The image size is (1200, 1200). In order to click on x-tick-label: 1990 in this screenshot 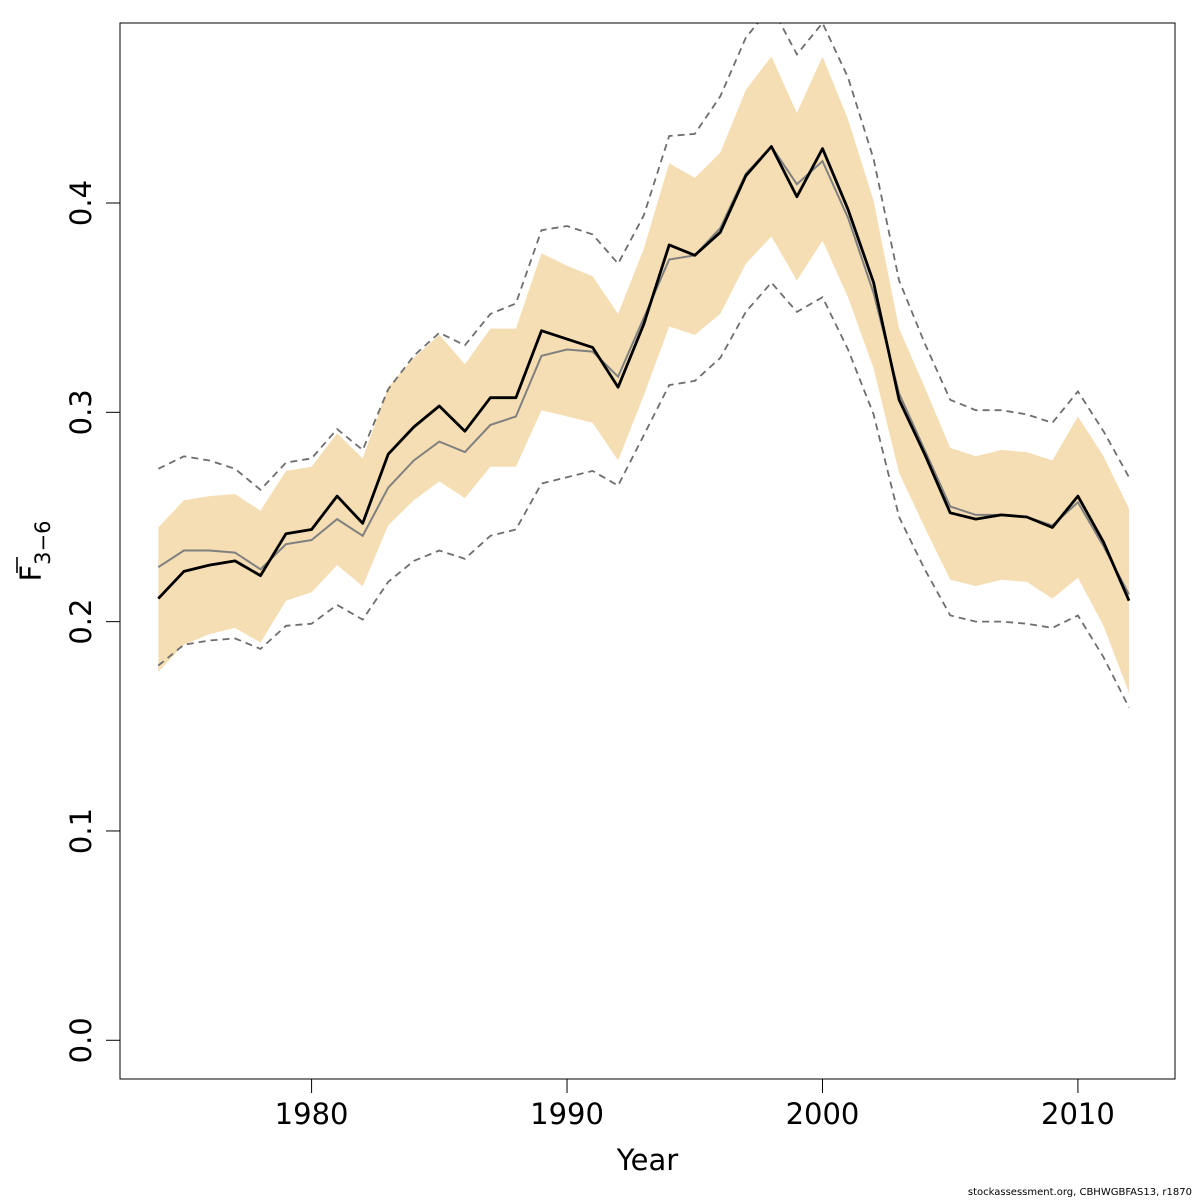, I will do `click(567, 1114)`.